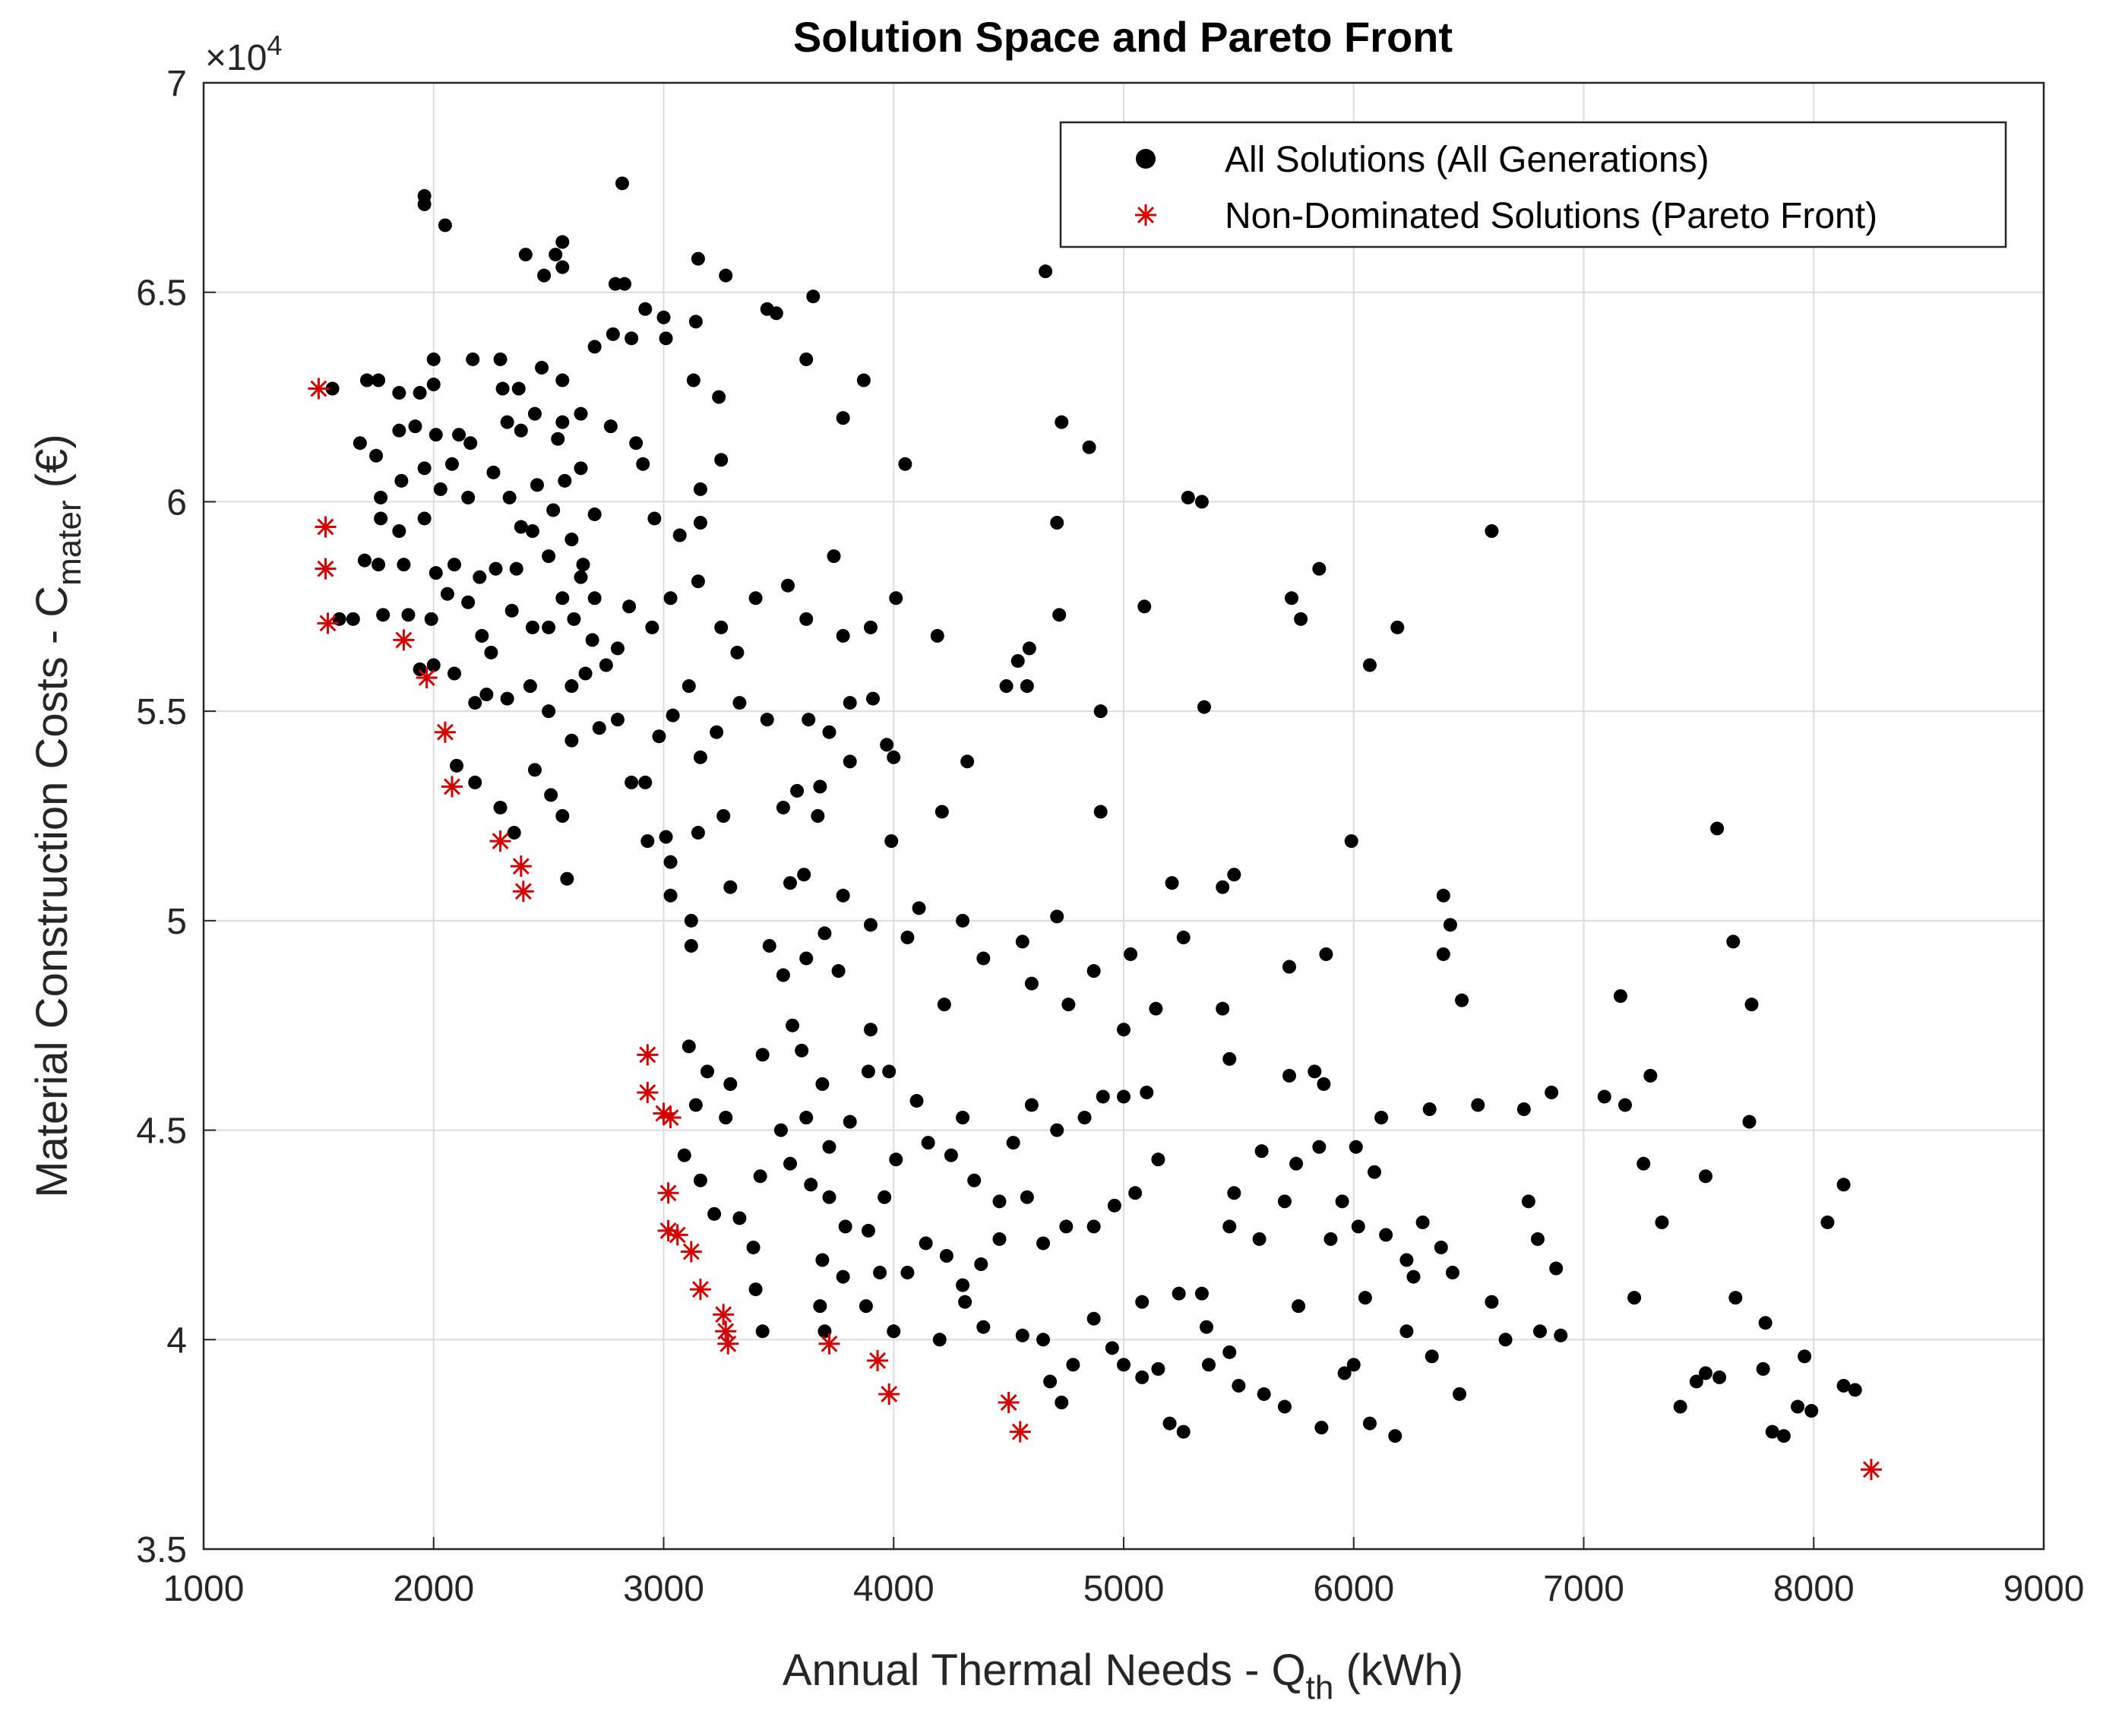  I want to click on x-tick-label: 6000, so click(1353, 1589).